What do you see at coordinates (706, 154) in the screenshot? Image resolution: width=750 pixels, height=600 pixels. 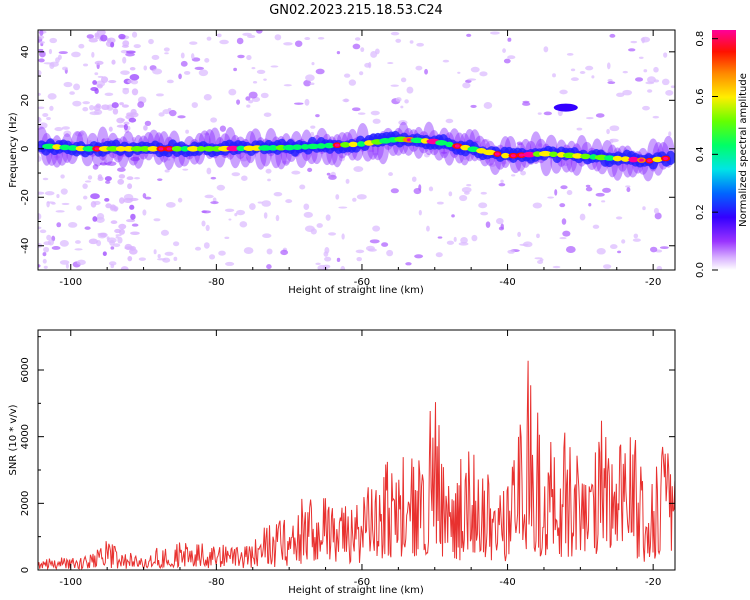 I see `colorbar-ticks: 0.0 0.2 0.4 0.6 0.8` at bounding box center [706, 154].